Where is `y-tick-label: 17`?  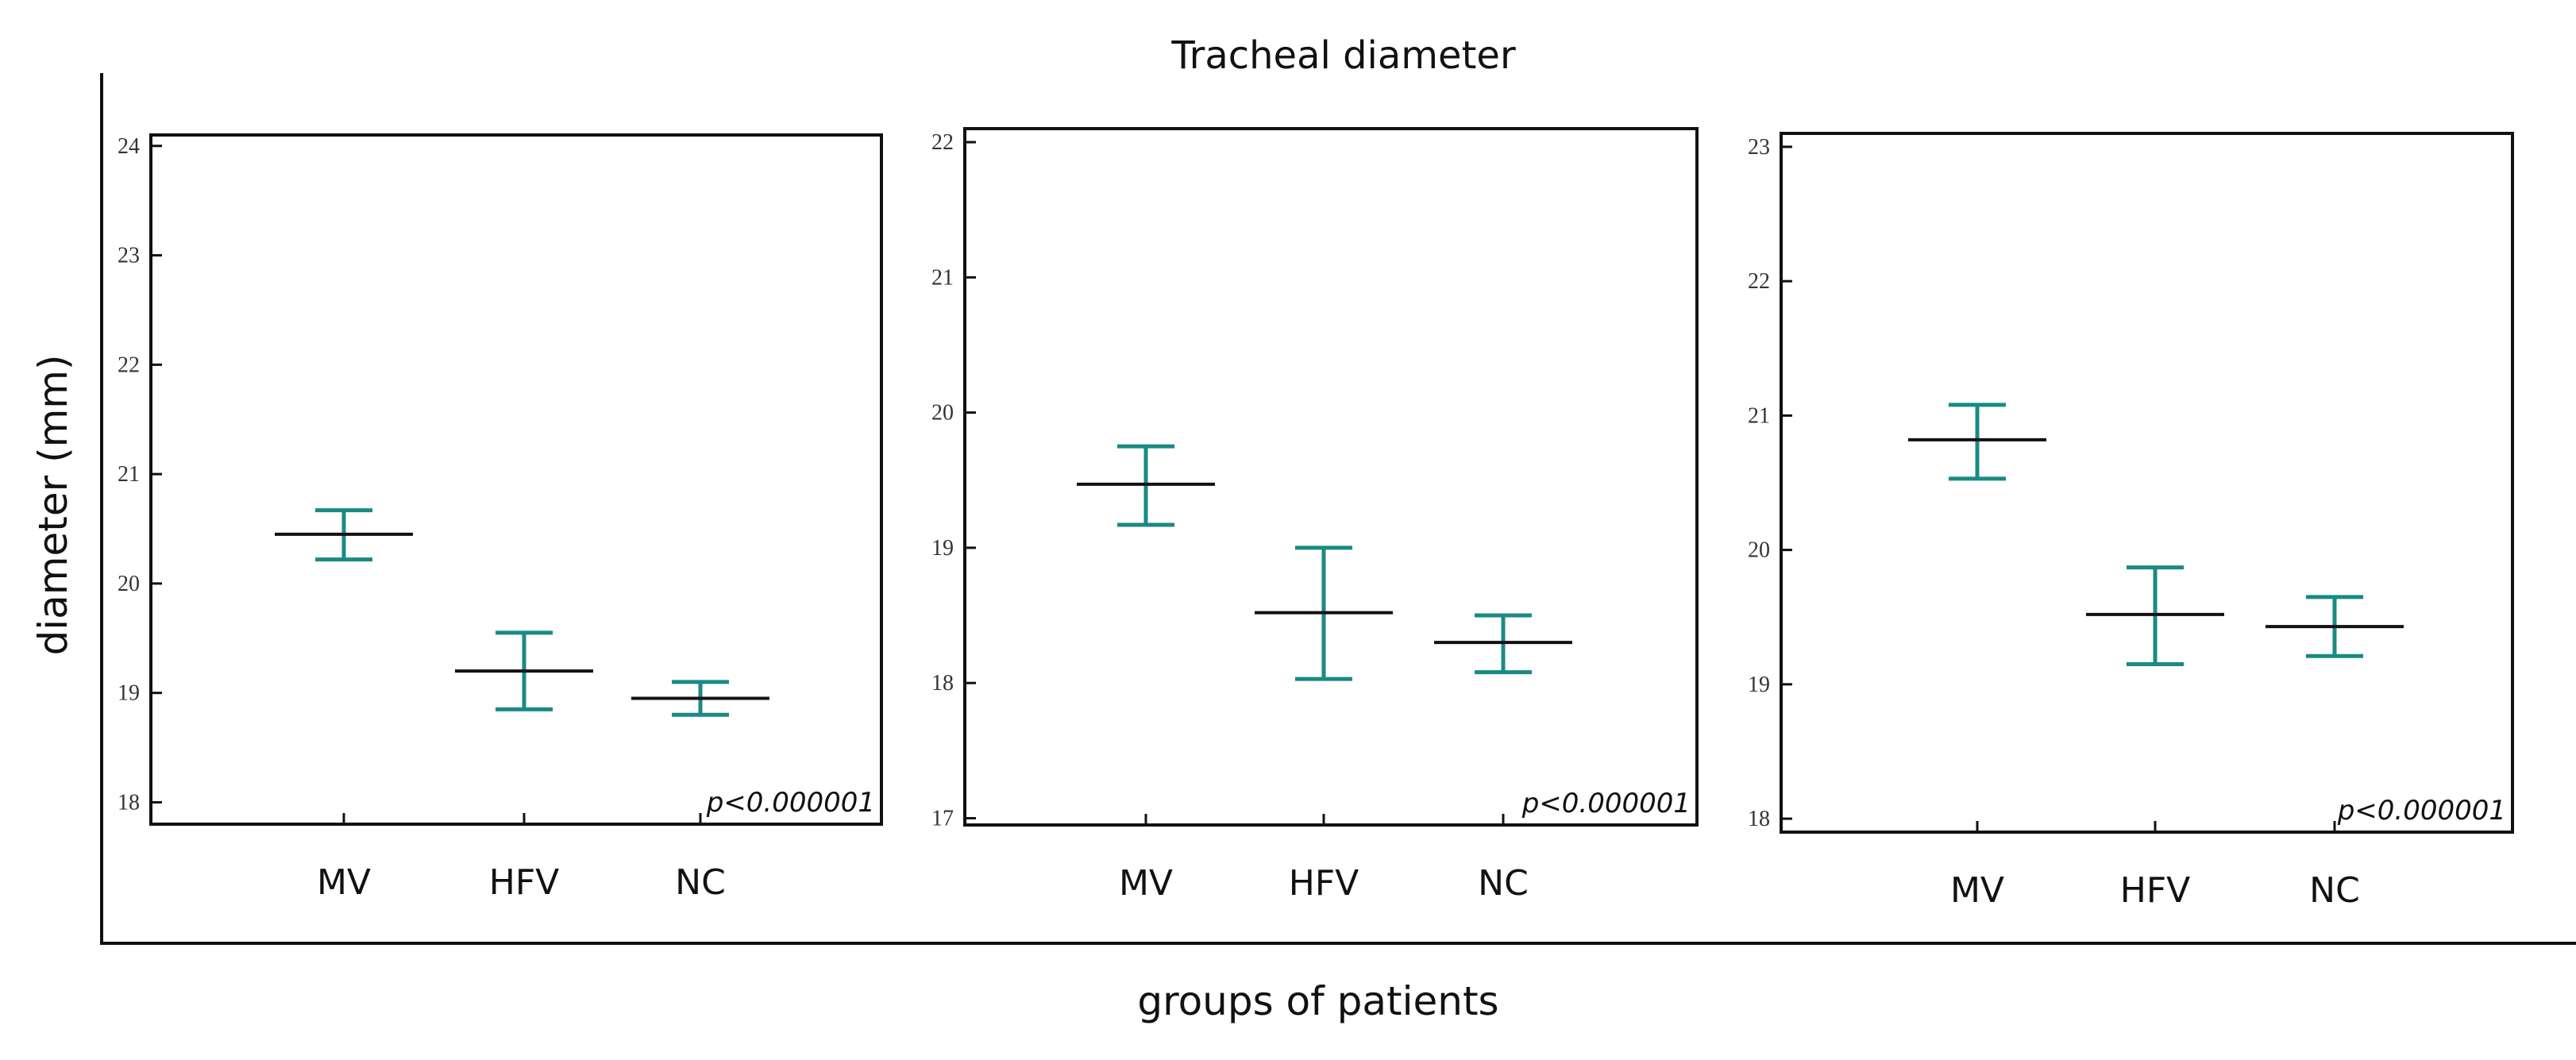
y-tick-label: 17 is located at coordinates (942, 819).